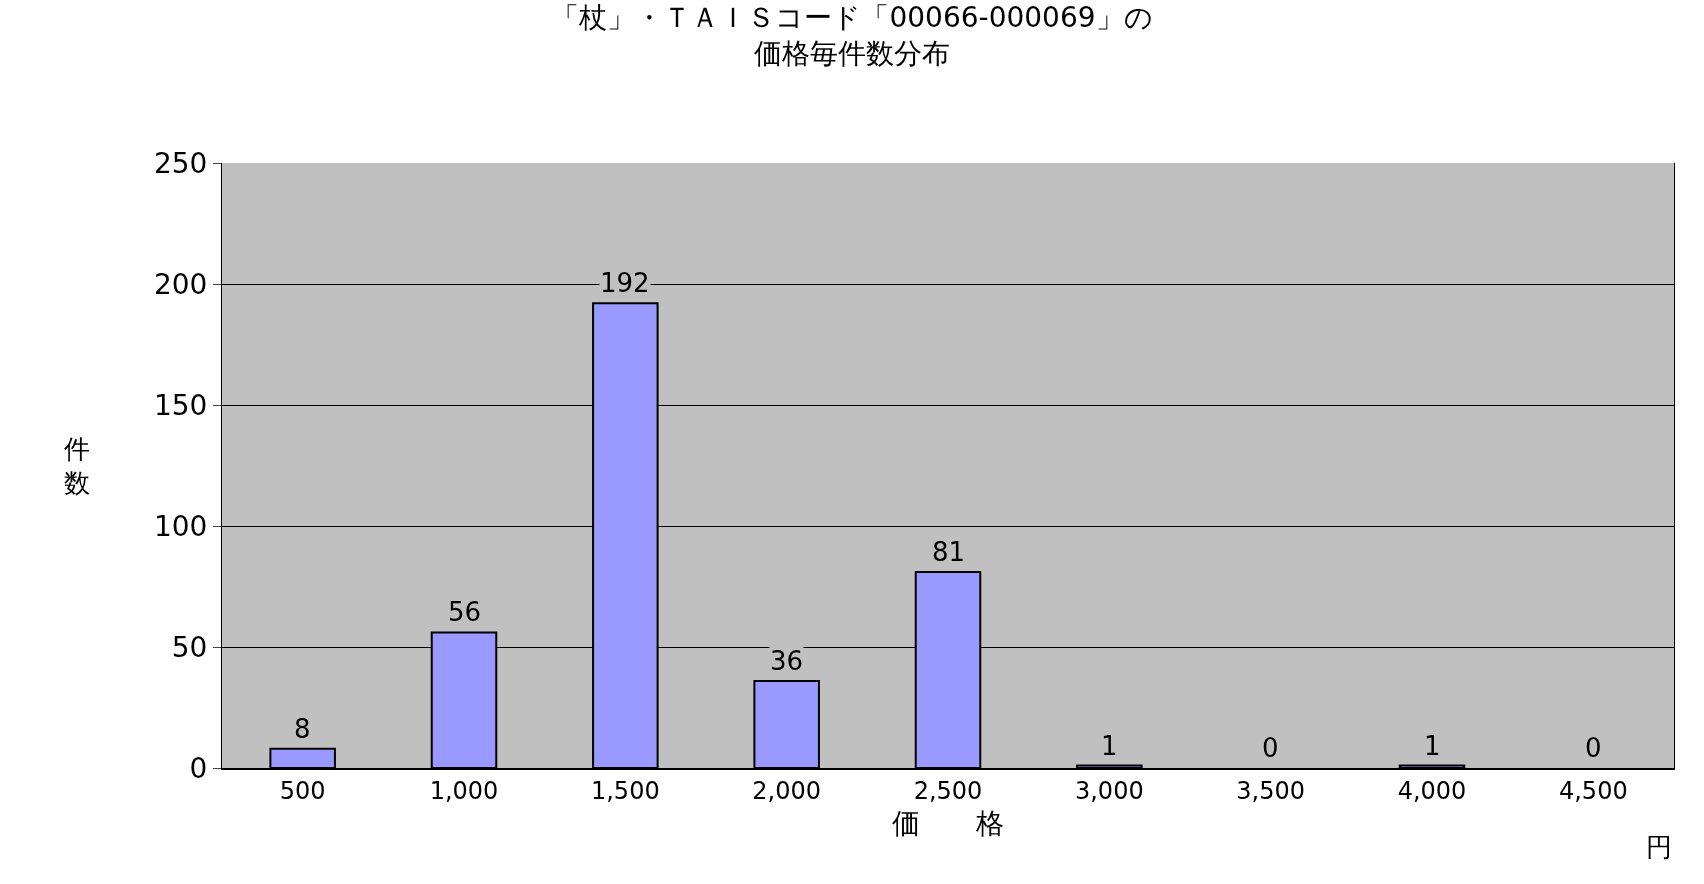 Image resolution: width=1704 pixels, height=884 pixels. What do you see at coordinates (180, 284) in the screenshot?
I see `y-tick-label: 200` at bounding box center [180, 284].